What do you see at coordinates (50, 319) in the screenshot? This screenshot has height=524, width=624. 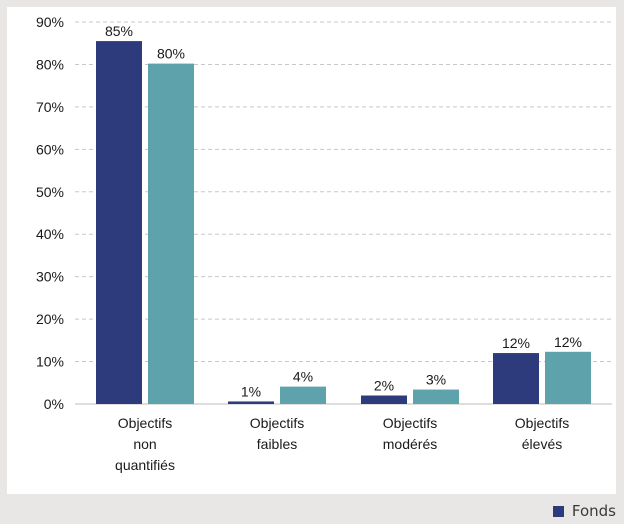 I see `y-tick-label: 20%` at bounding box center [50, 319].